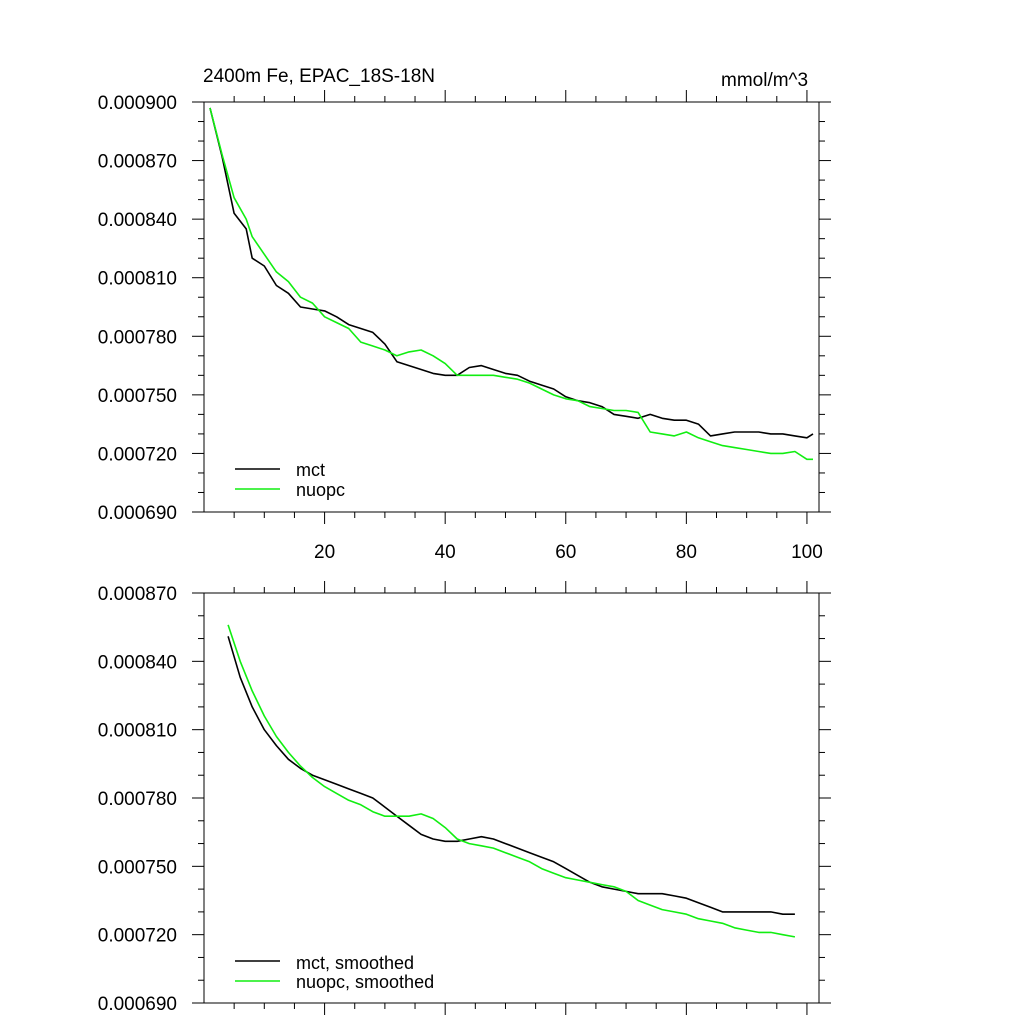 The height and width of the screenshot is (1024, 1024). I want to click on x-tick-label: 100, so click(807, 552).